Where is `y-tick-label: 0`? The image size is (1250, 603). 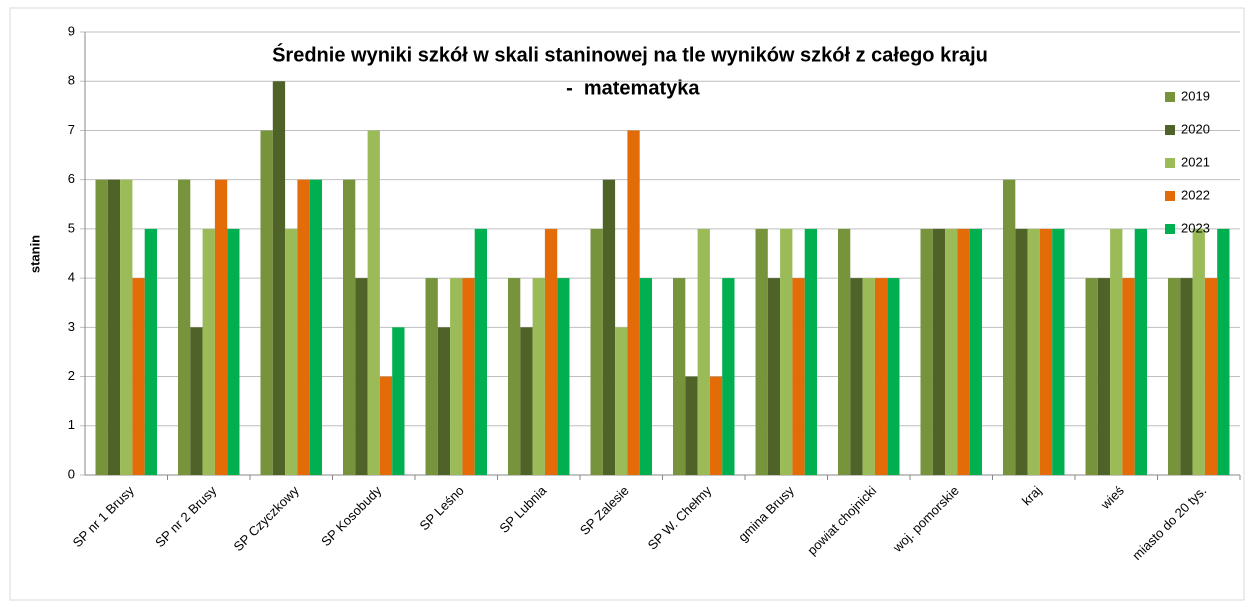 y-tick-label: 0 is located at coordinates (71, 473).